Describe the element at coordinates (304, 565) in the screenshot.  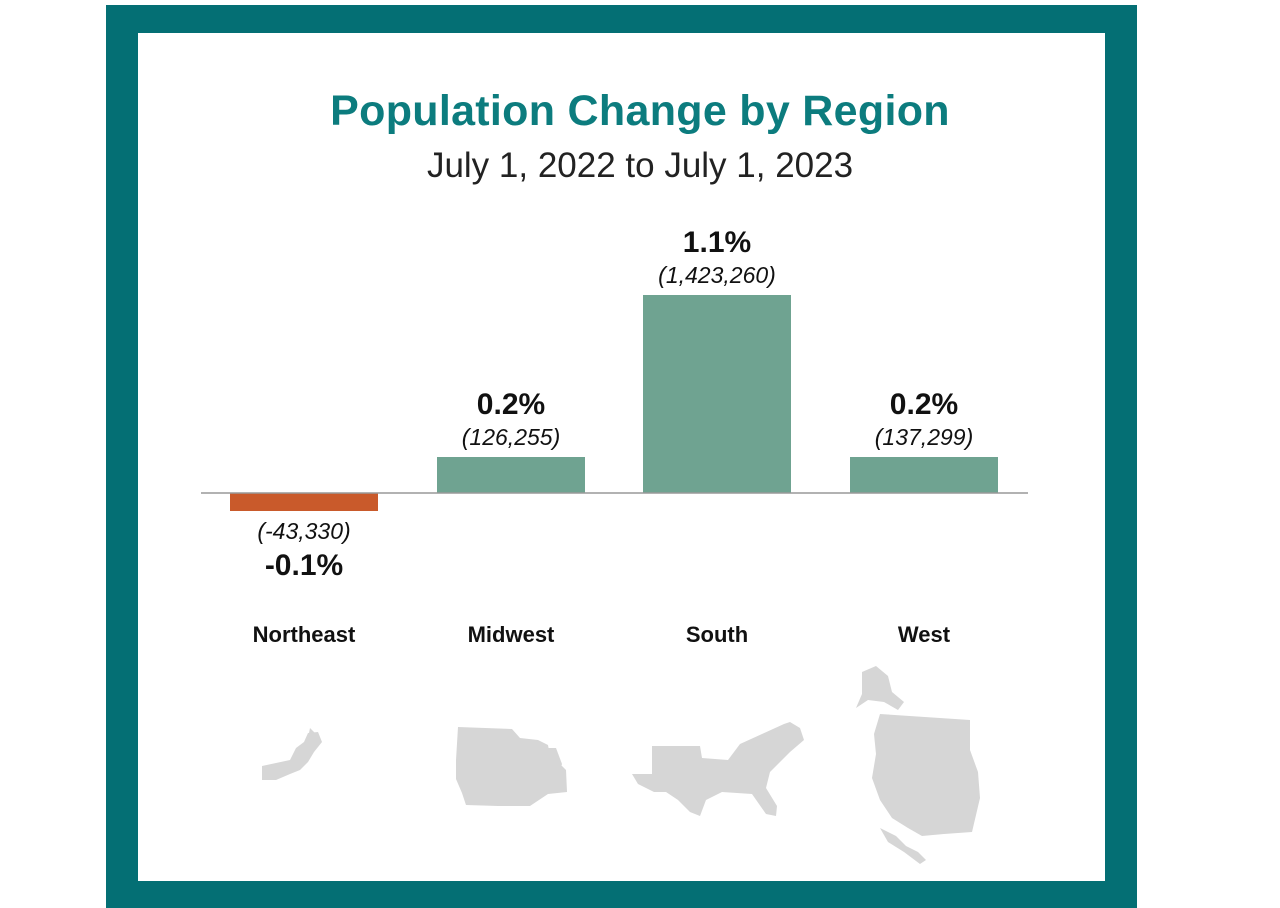
I see `percent-label-northeast: -0.1%` at that location.